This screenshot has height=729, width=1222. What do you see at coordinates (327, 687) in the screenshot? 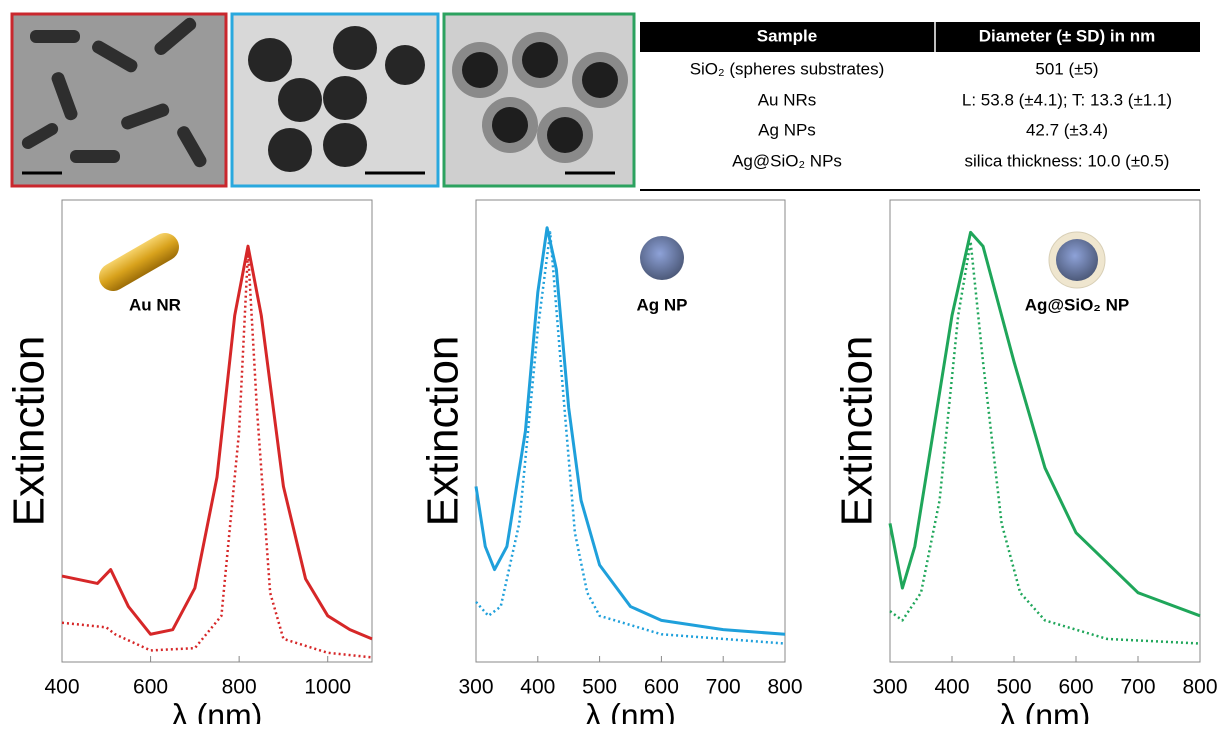
I see `x-tick-label: 1000` at bounding box center [327, 687].